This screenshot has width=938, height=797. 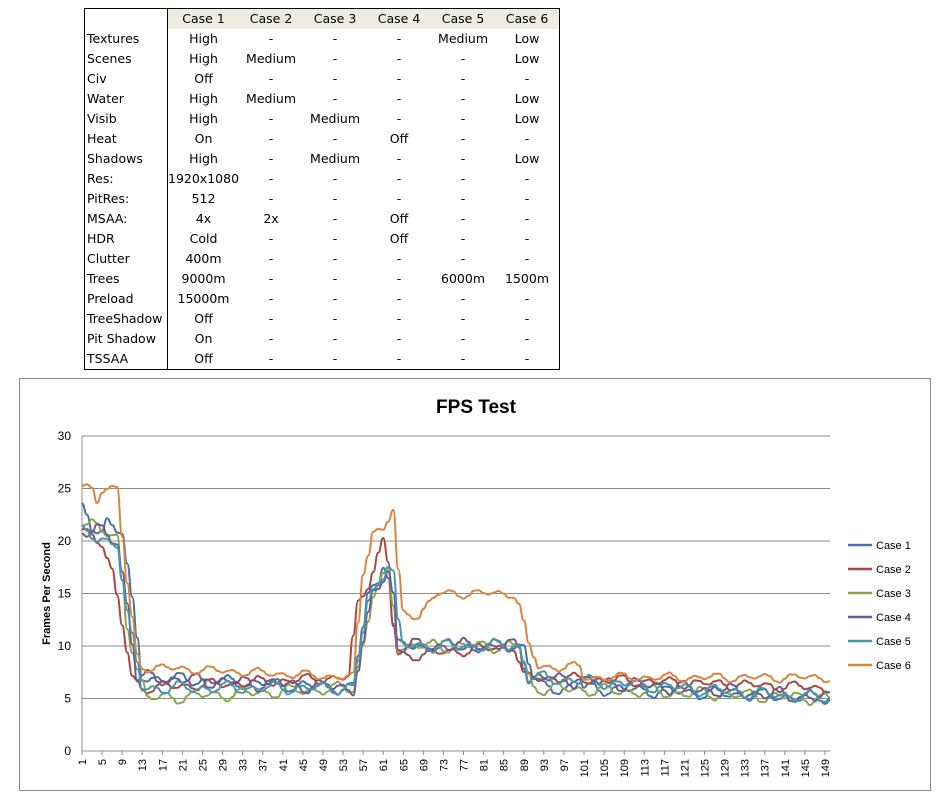 I want to click on x-tick-label: 65, so click(x=404, y=765).